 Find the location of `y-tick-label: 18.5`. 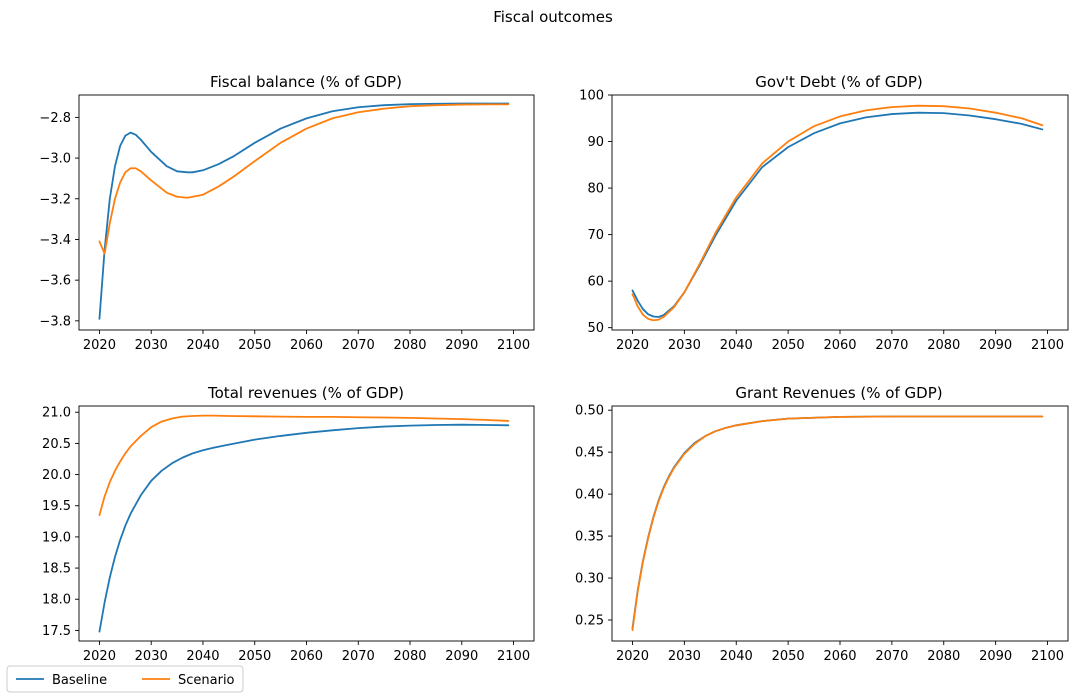

y-tick-label: 18.5 is located at coordinates (56, 569).